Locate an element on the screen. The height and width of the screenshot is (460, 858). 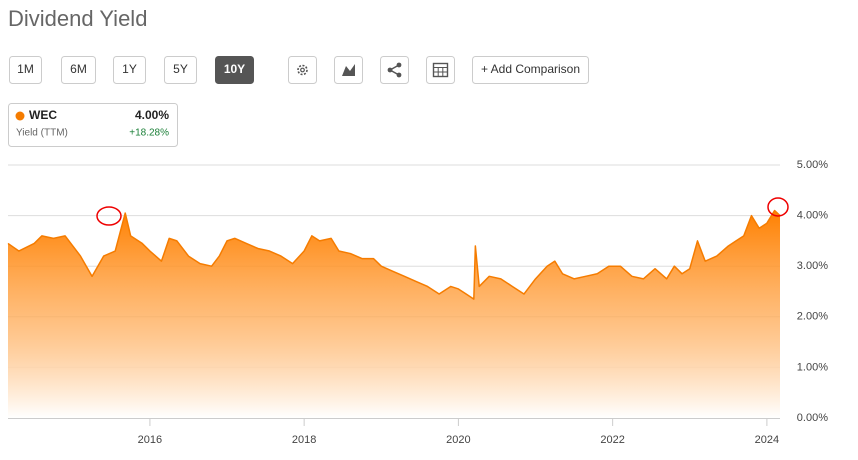
range-button-label: 5Y is located at coordinates (180, 69).